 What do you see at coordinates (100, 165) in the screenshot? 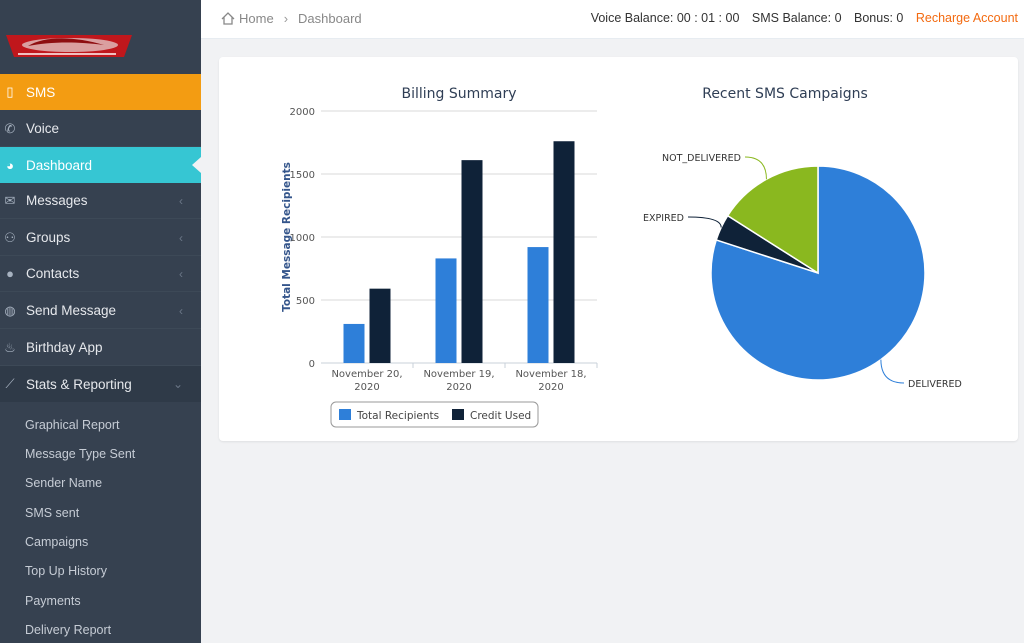
I see `sidebar-item-dashboard: ◕ Dashboard` at bounding box center [100, 165].